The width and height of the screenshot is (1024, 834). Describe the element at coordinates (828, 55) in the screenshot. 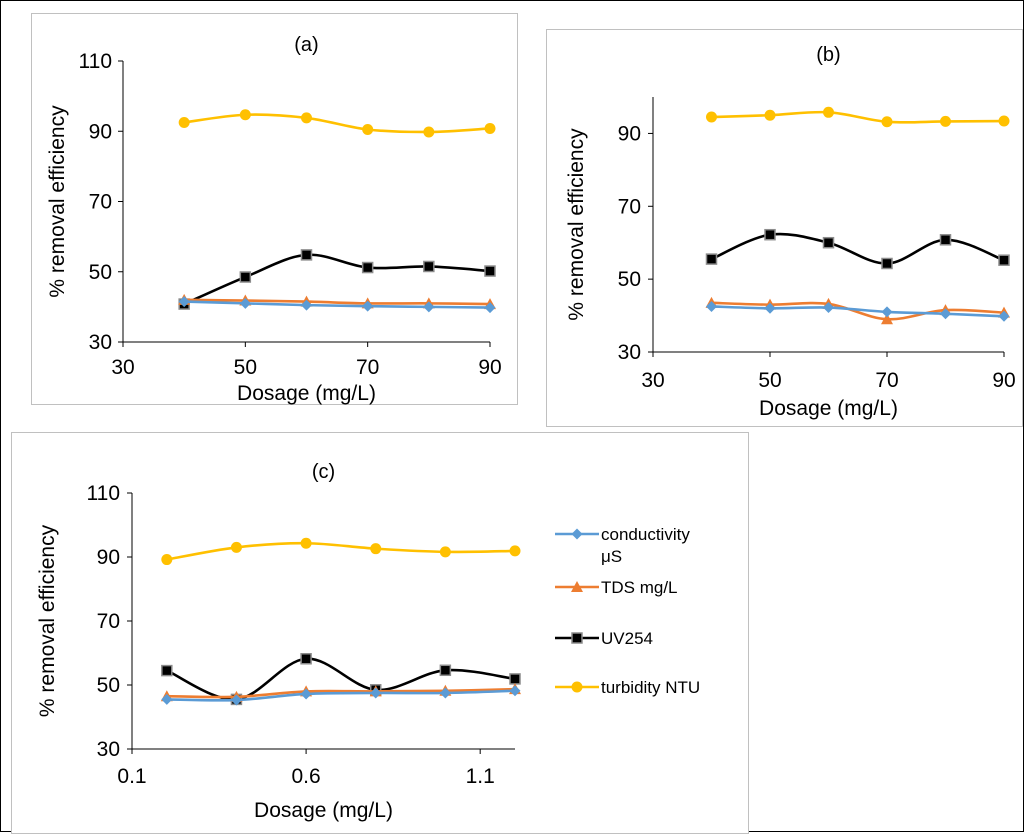

I see `chart-title: (b)` at that location.